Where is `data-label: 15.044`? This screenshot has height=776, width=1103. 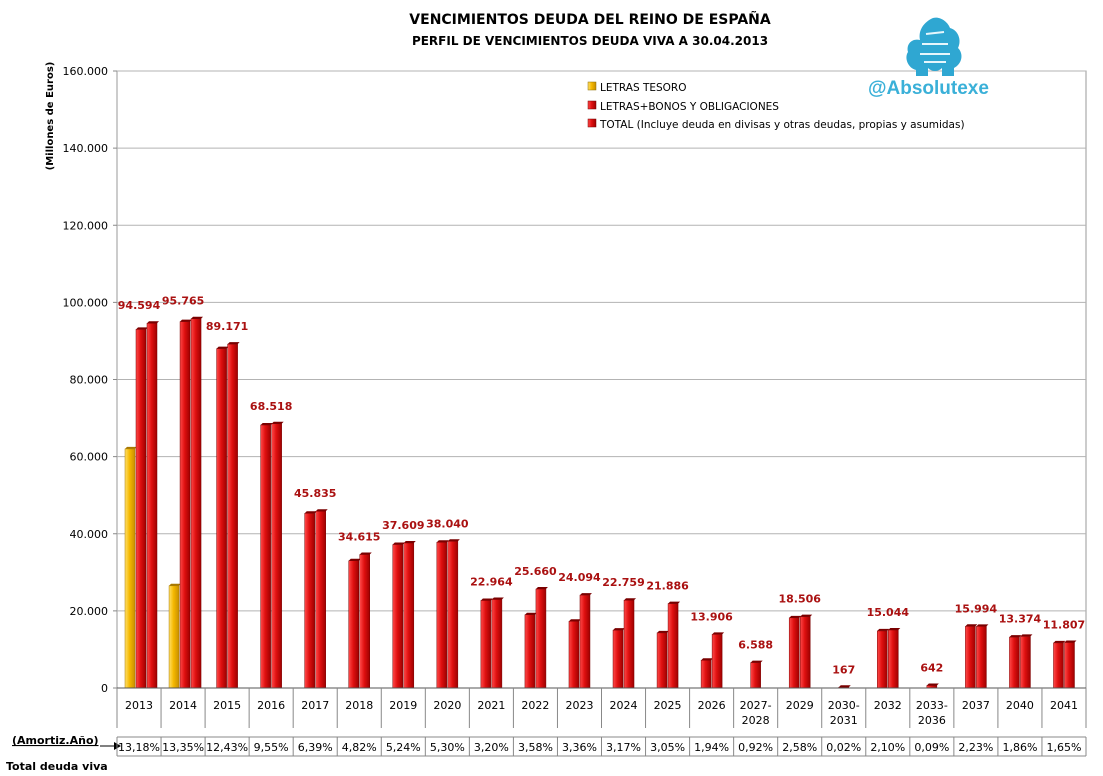 data-label: 15.044 is located at coordinates (888, 612).